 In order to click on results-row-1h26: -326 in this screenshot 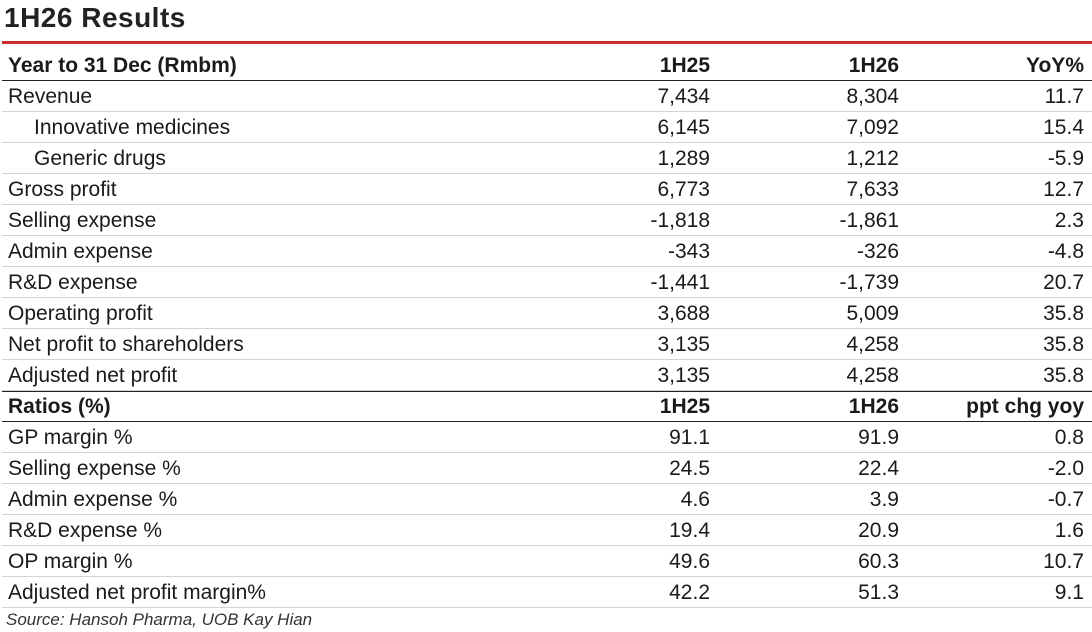, I will do `click(877, 251)`.